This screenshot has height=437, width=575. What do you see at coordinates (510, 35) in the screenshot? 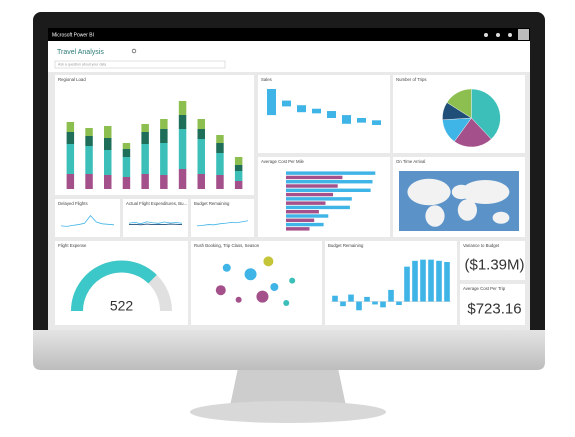
I see `notification-icon` at bounding box center [510, 35].